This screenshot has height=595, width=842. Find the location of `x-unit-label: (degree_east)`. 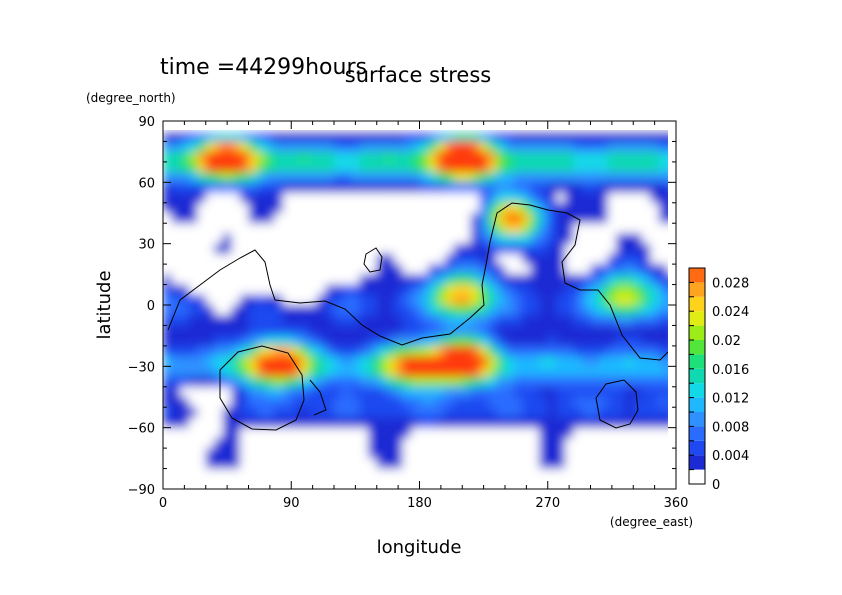

x-unit-label: (degree_east) is located at coordinates (651, 522).